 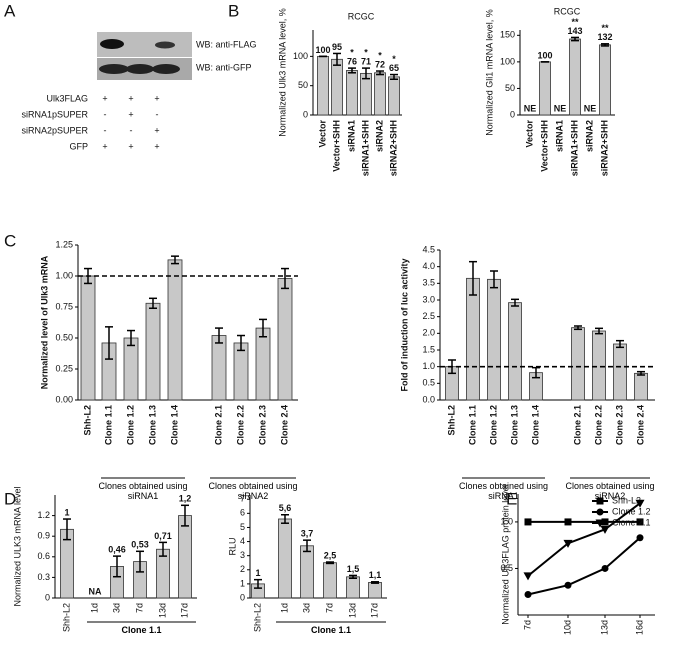 I want to click on y-axis-label: Normalized Ulk3FLAG protein level, so click(x=505, y=554).